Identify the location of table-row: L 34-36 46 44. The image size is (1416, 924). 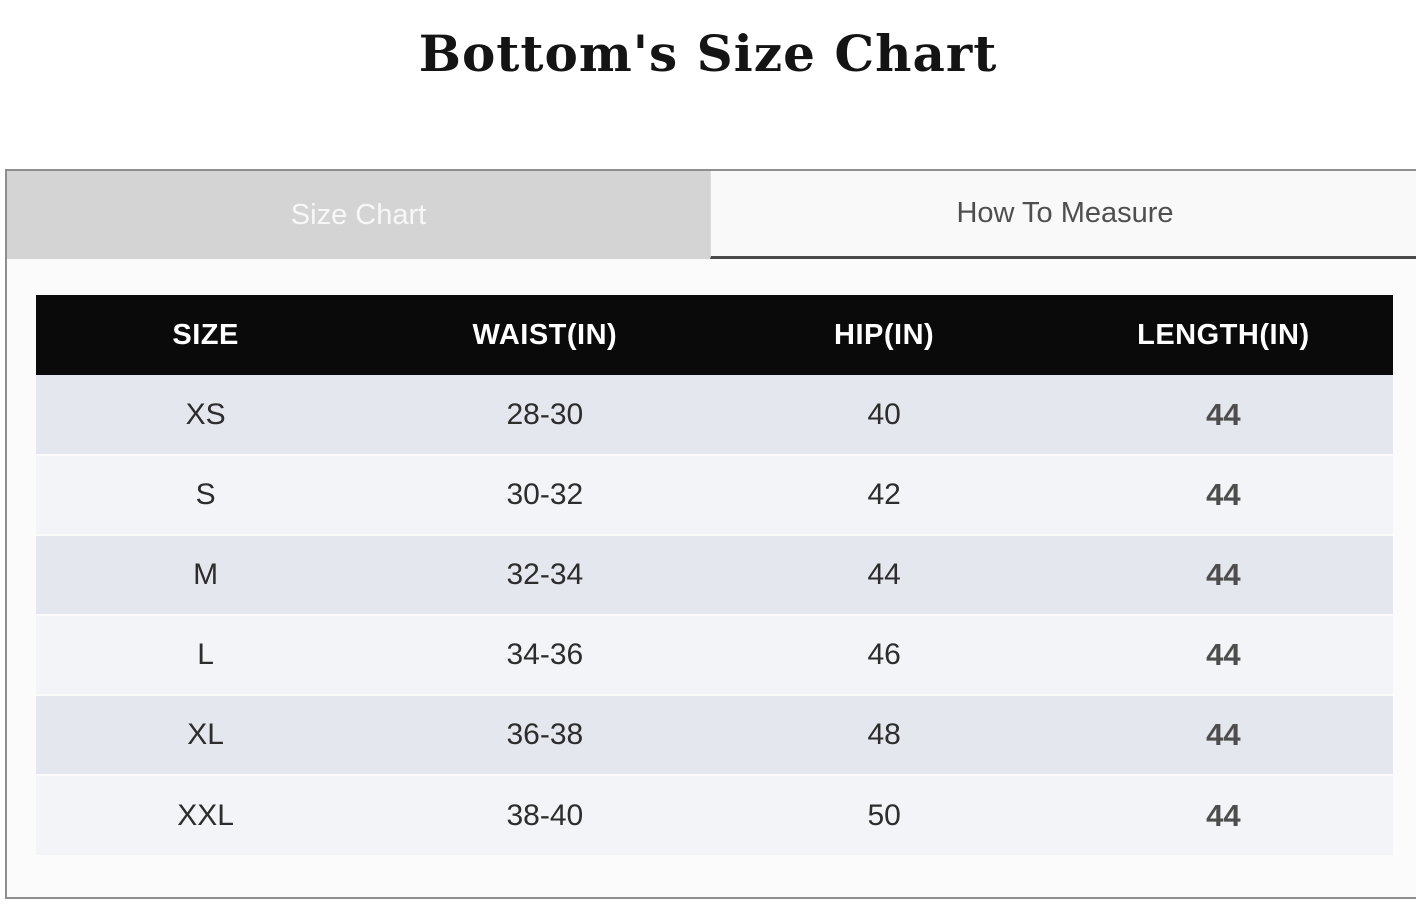
(714, 655).